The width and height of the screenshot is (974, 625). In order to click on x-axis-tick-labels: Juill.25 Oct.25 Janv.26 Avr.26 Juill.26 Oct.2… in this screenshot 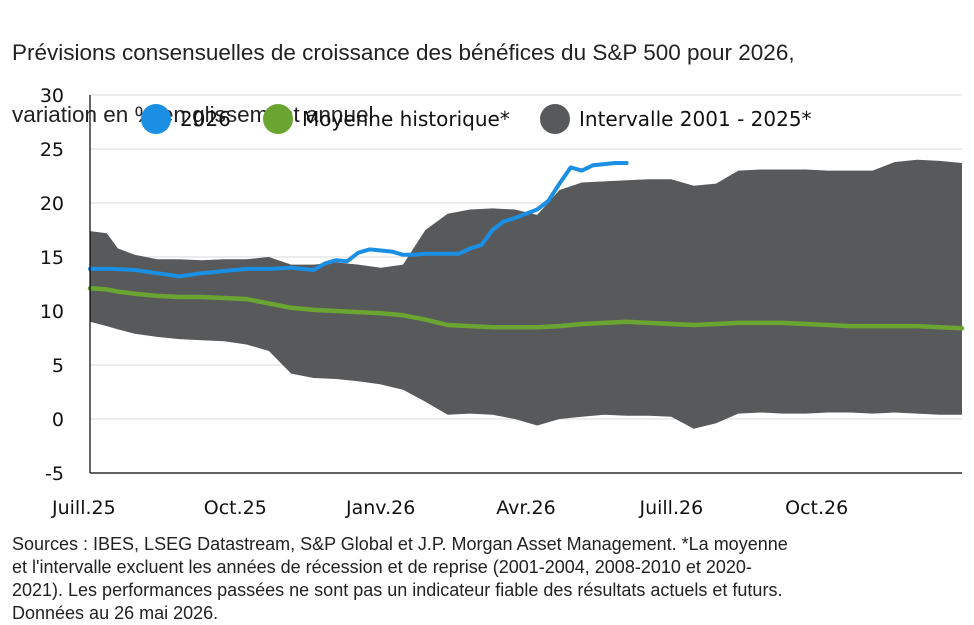, I will do `click(449, 508)`.